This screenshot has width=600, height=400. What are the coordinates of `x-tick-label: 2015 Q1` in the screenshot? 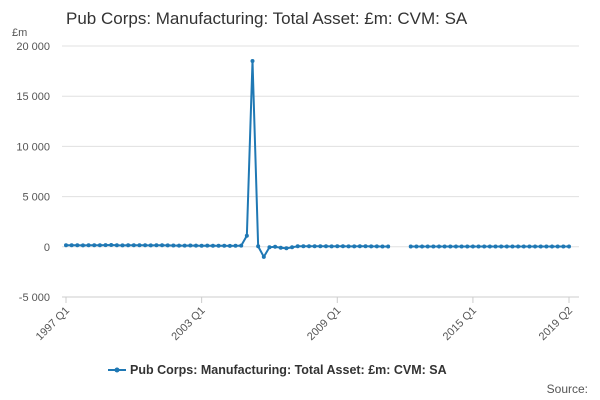 It's located at (460, 324).